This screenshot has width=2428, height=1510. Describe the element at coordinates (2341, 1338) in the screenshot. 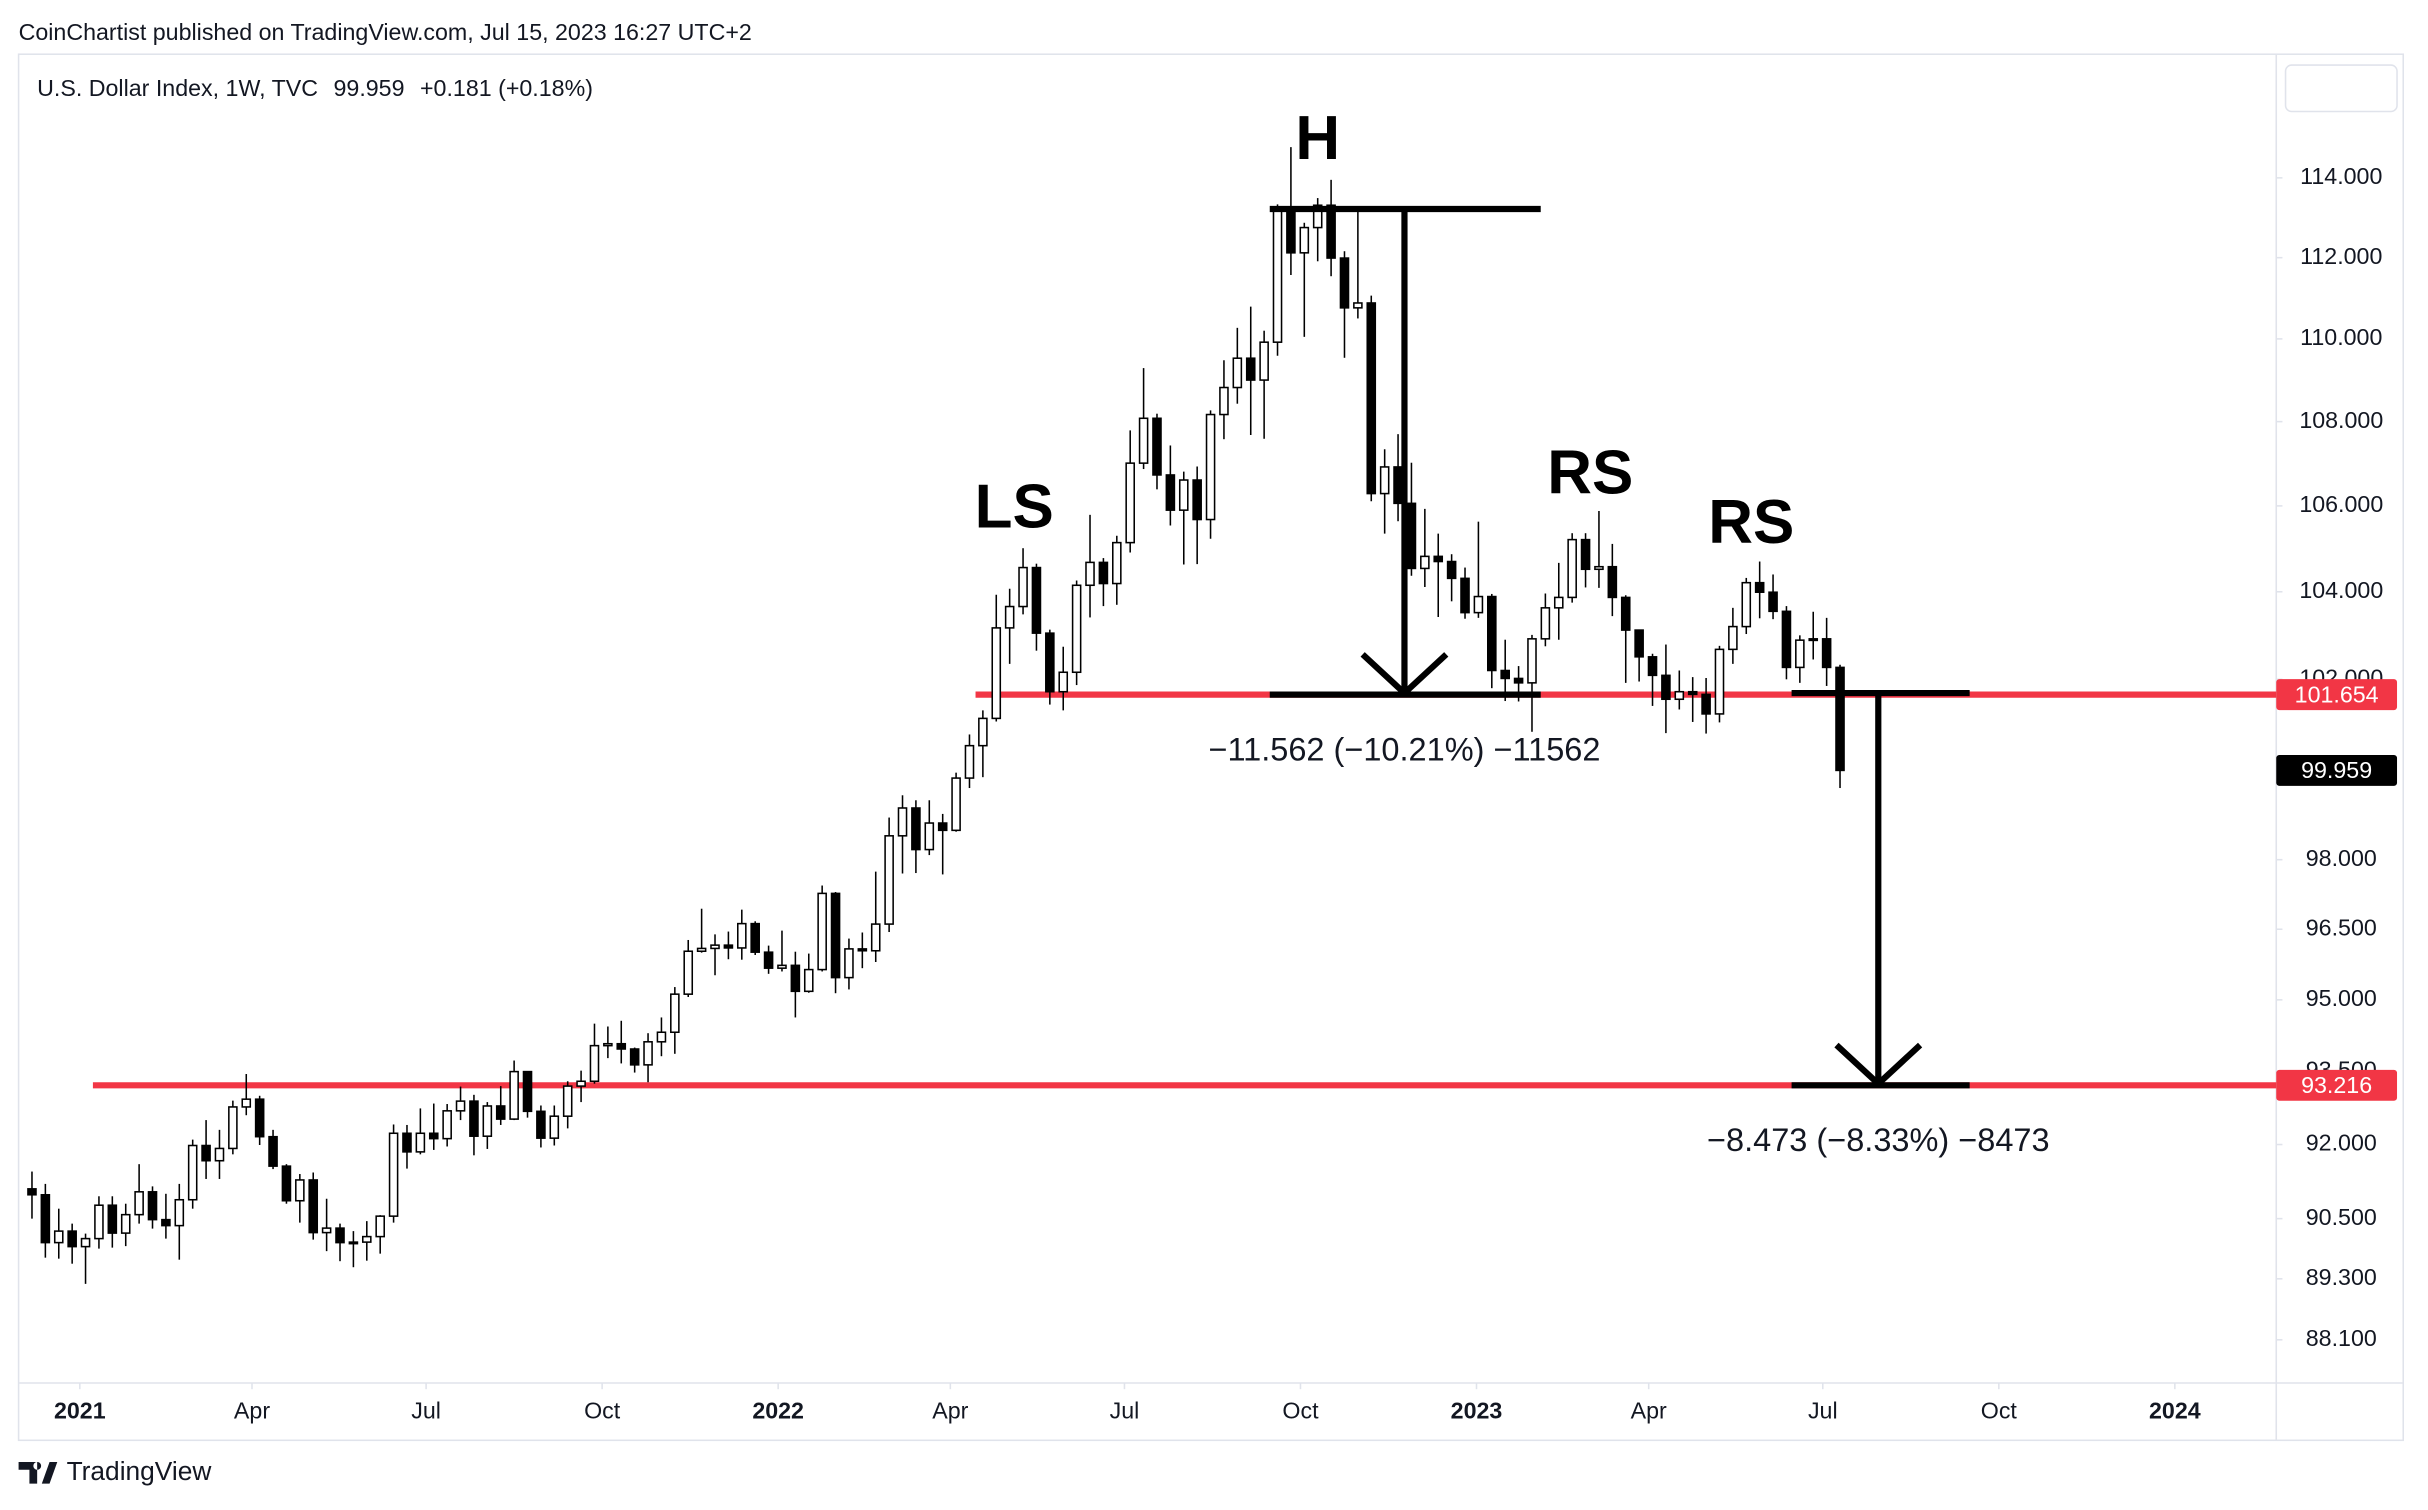

I see `y-tick-label: 88.100` at that location.